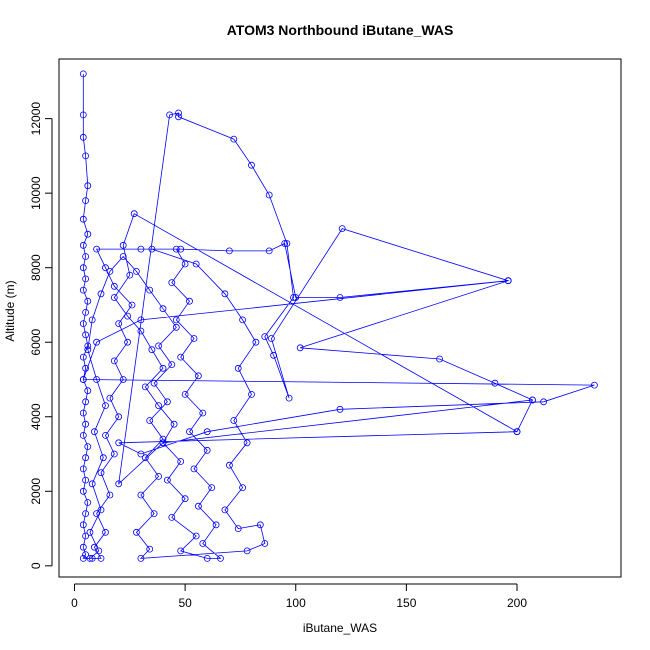 The height and width of the screenshot is (650, 650). What do you see at coordinates (36, 342) in the screenshot?
I see `y-tick-label: 6000` at bounding box center [36, 342].